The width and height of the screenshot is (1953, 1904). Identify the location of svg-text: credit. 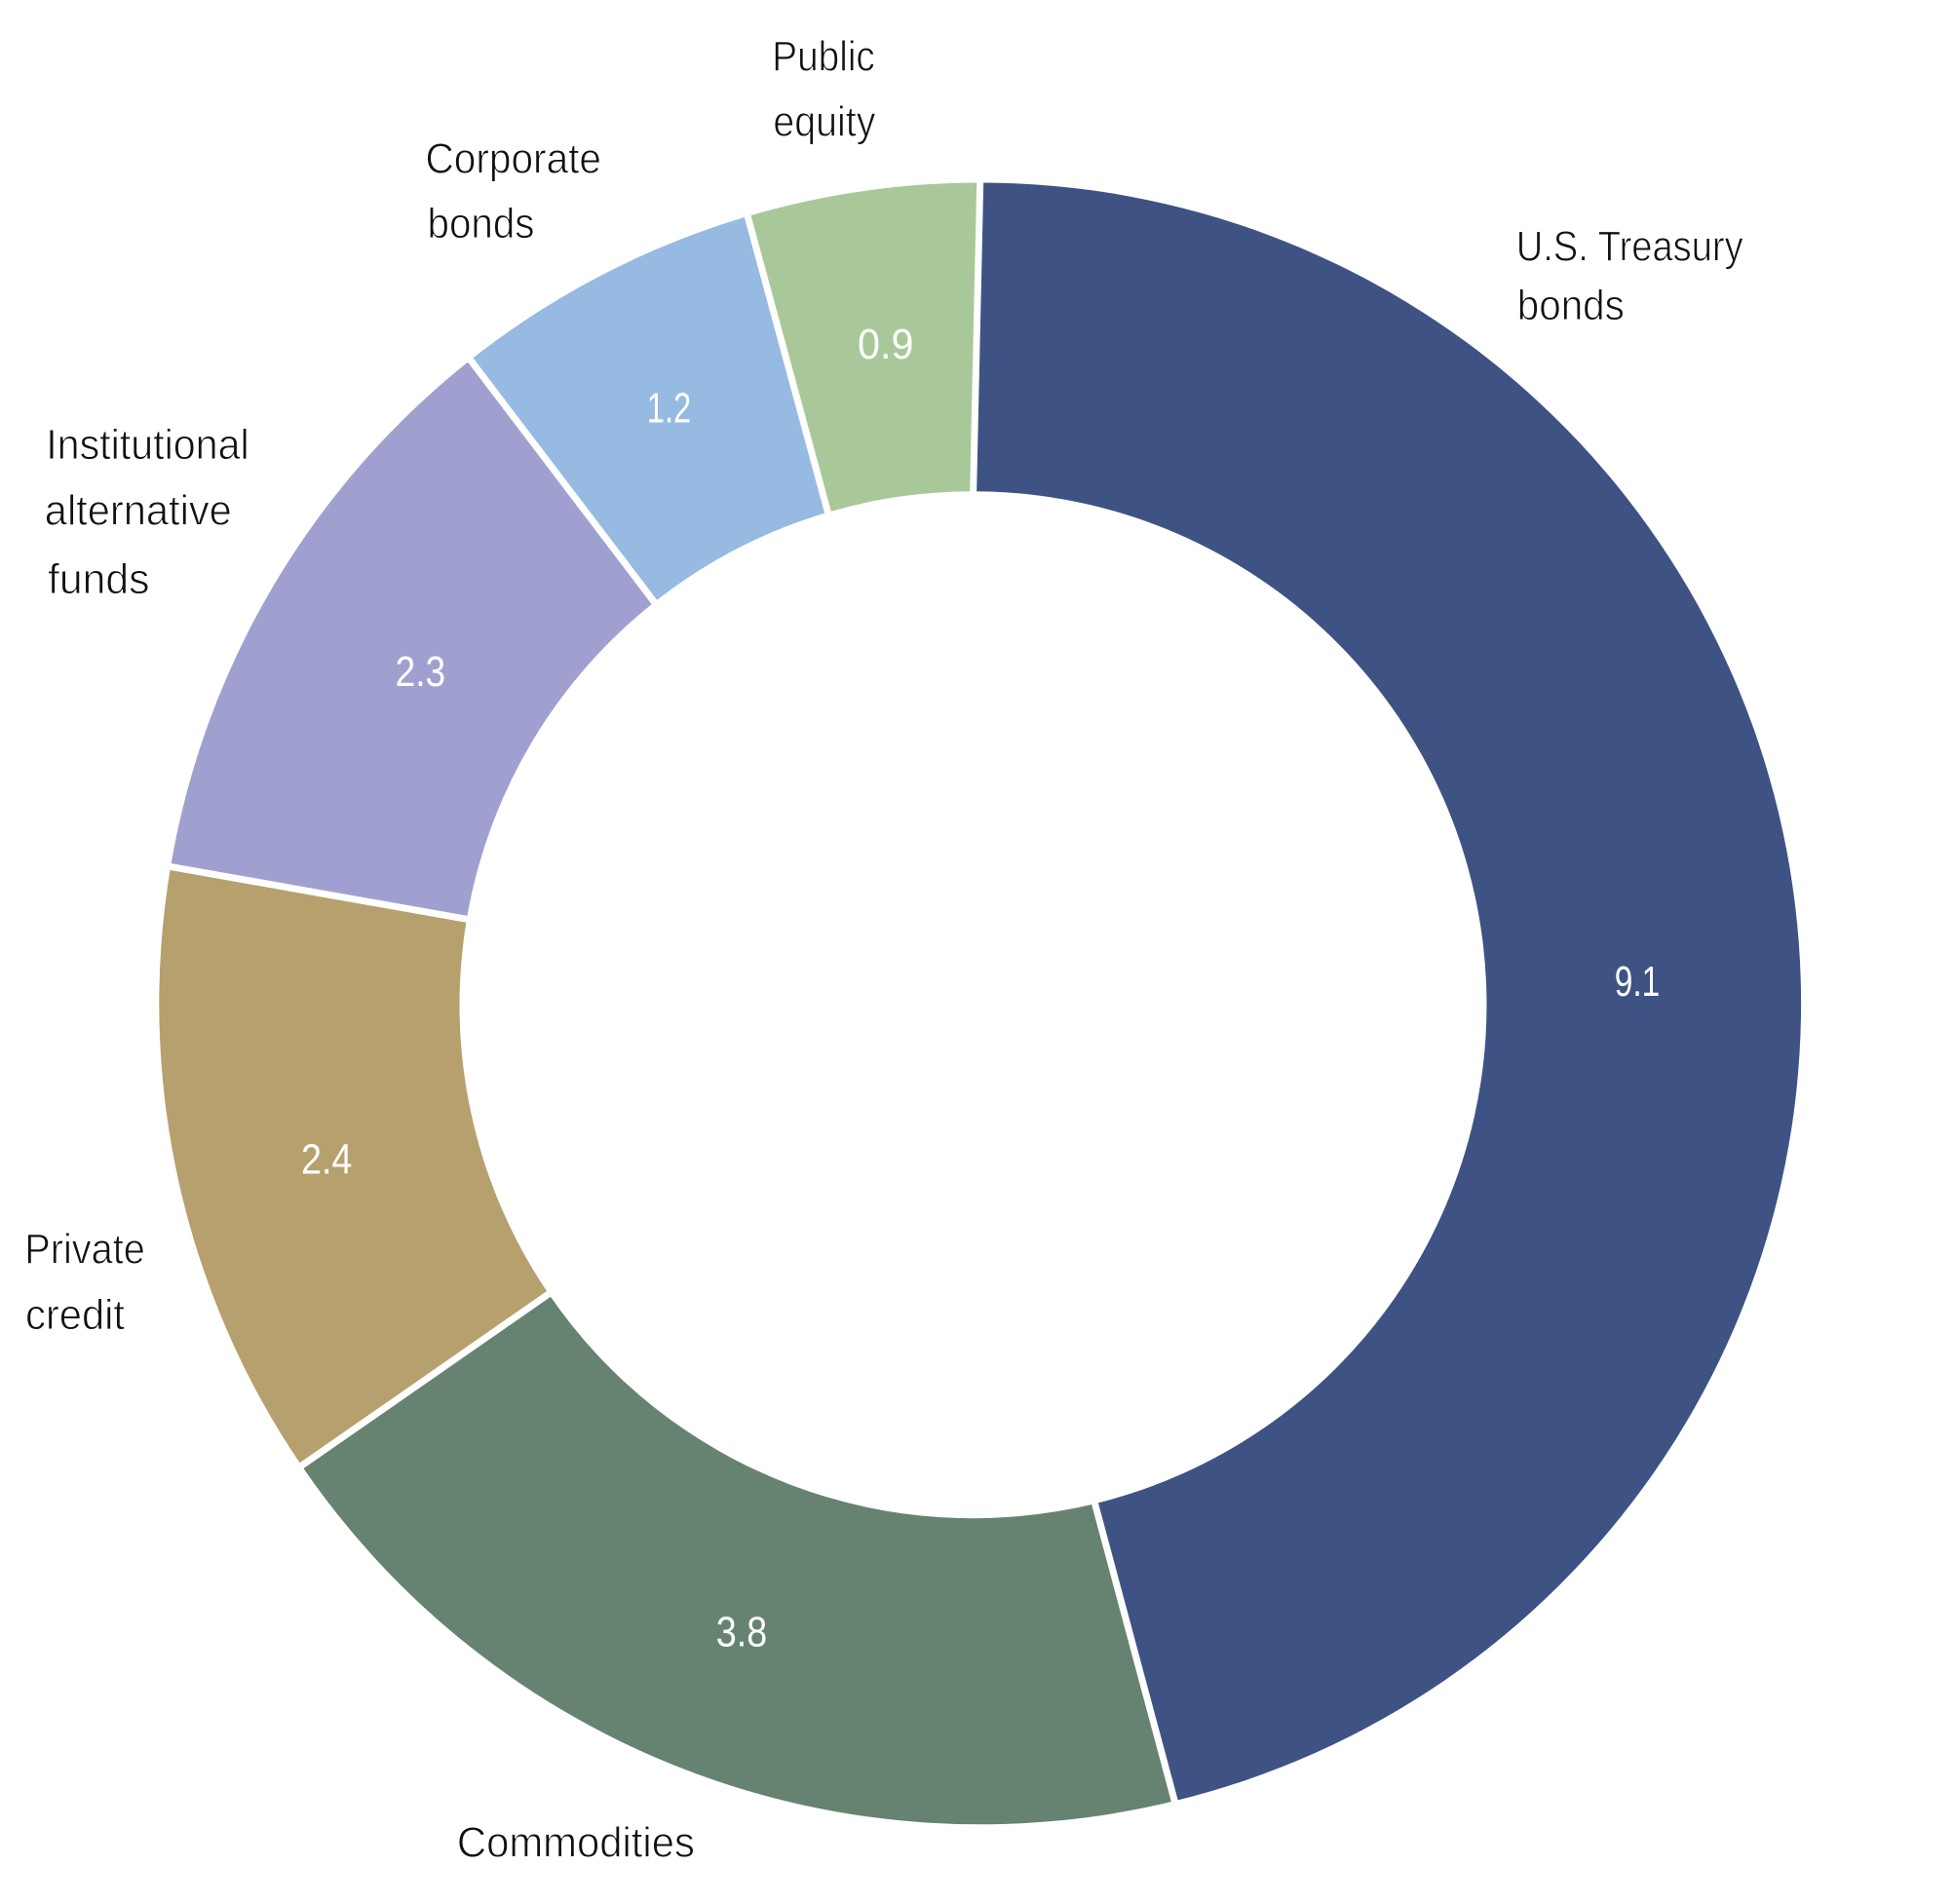
(75, 1315).